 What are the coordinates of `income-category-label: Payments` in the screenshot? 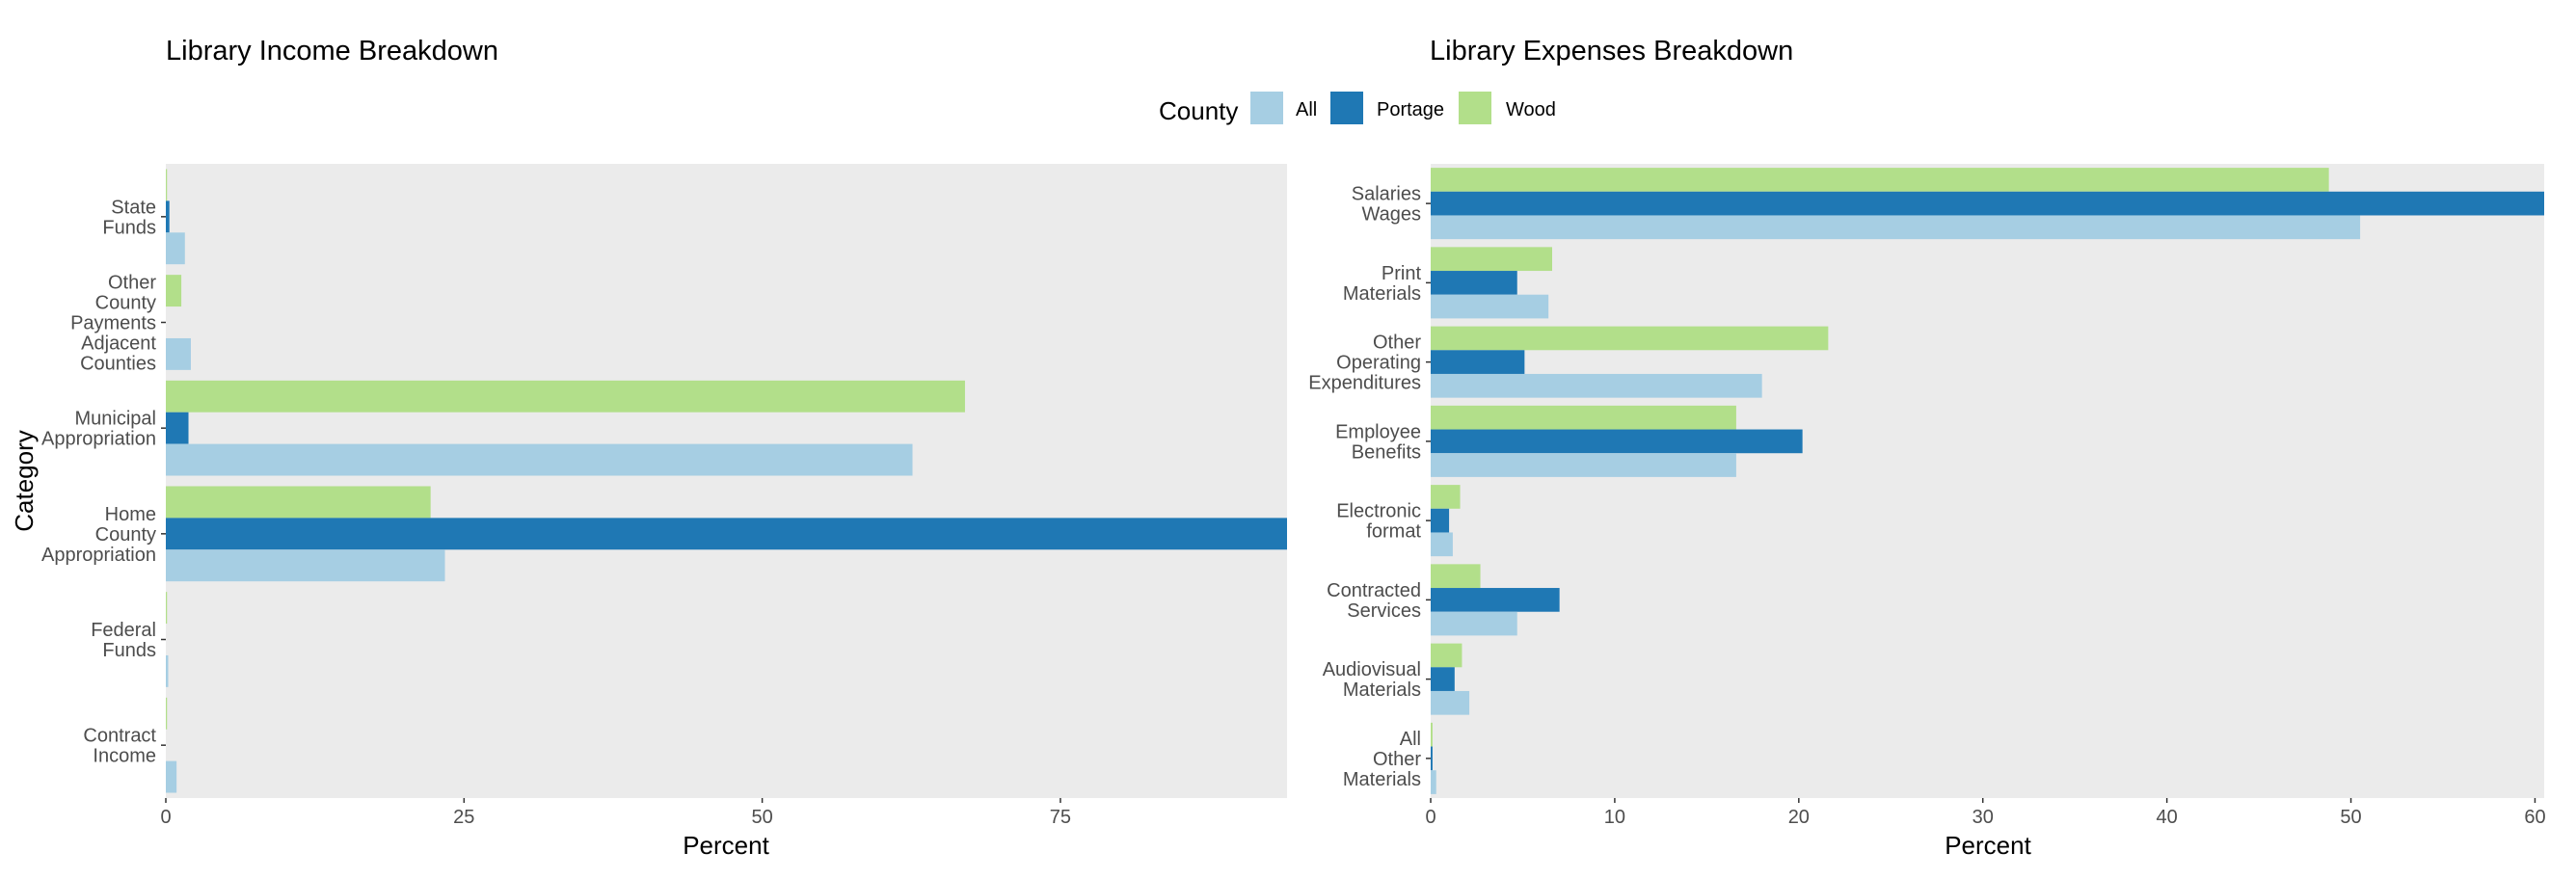 It's located at (113, 323).